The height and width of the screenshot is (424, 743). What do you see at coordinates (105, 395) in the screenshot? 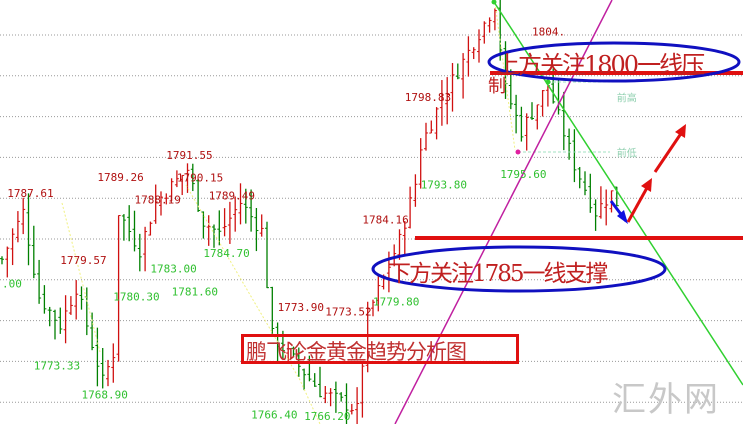
I see `price-label: 1768.90` at bounding box center [105, 395].